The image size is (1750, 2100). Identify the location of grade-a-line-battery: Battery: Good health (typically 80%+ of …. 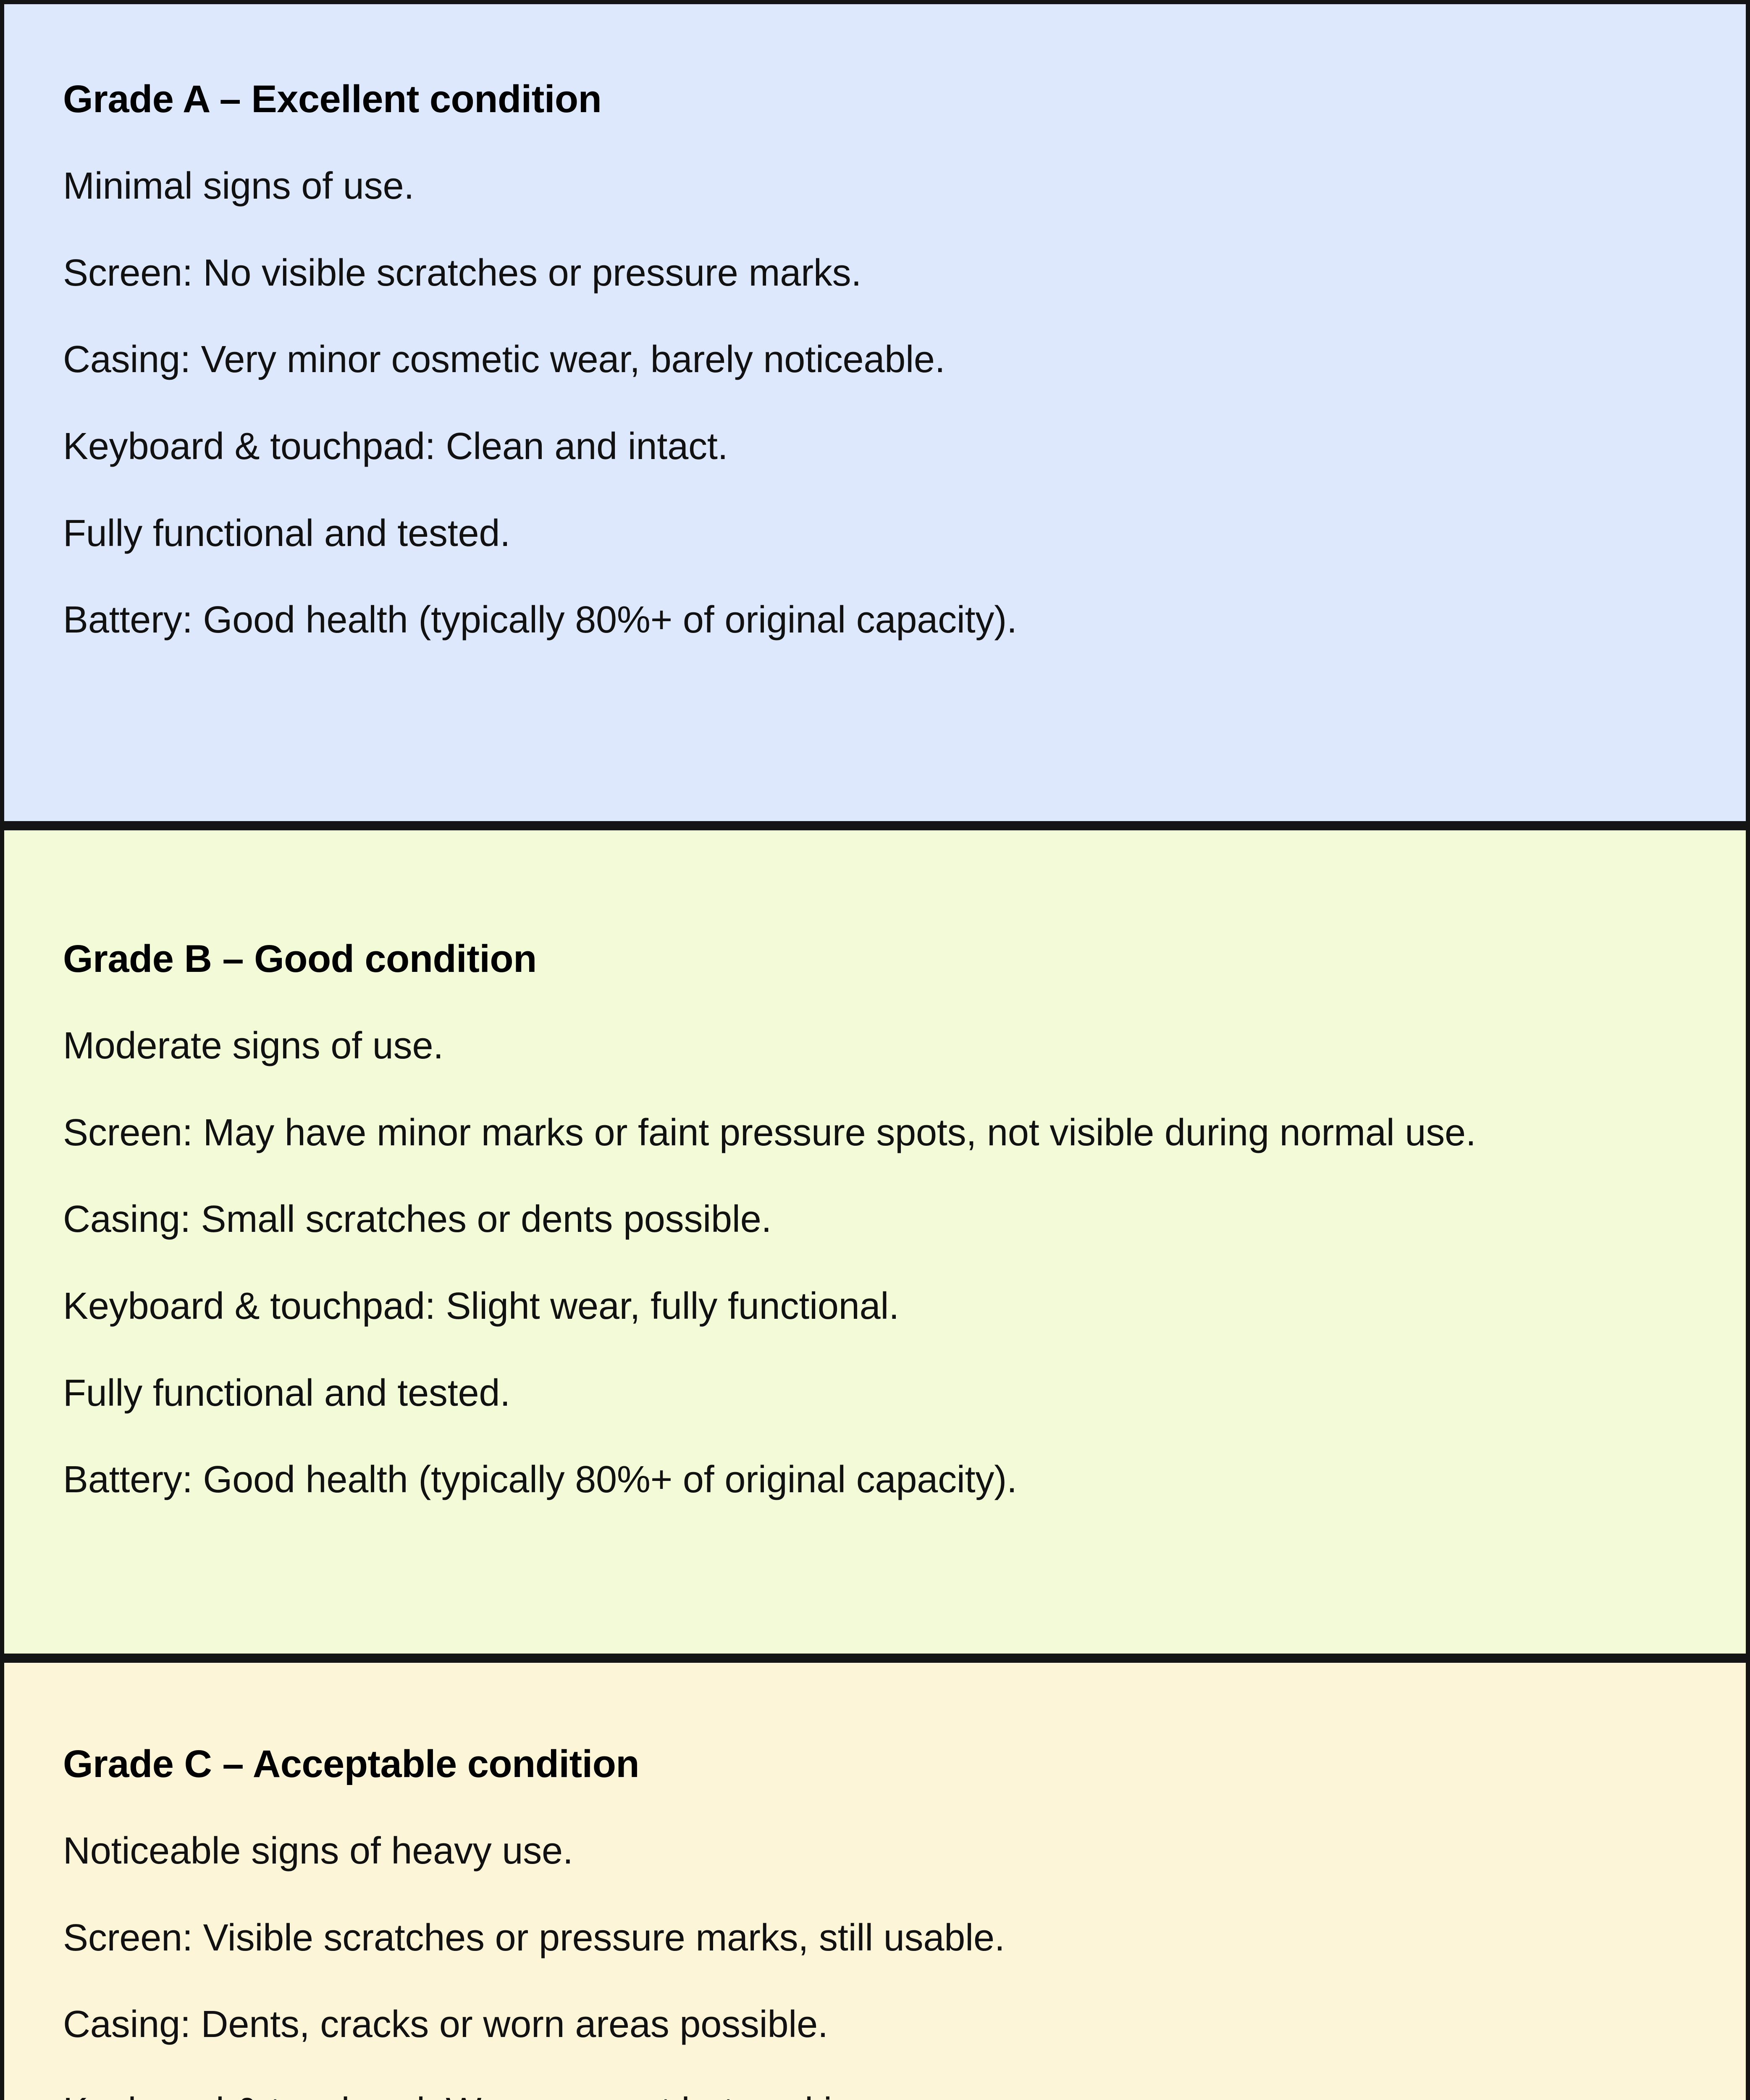
(540, 620).